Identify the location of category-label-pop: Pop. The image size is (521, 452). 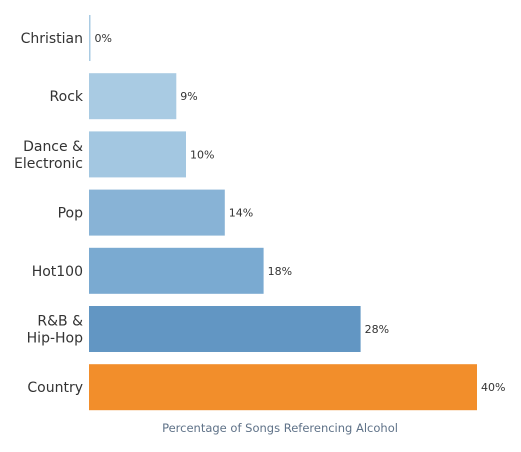
(71, 214).